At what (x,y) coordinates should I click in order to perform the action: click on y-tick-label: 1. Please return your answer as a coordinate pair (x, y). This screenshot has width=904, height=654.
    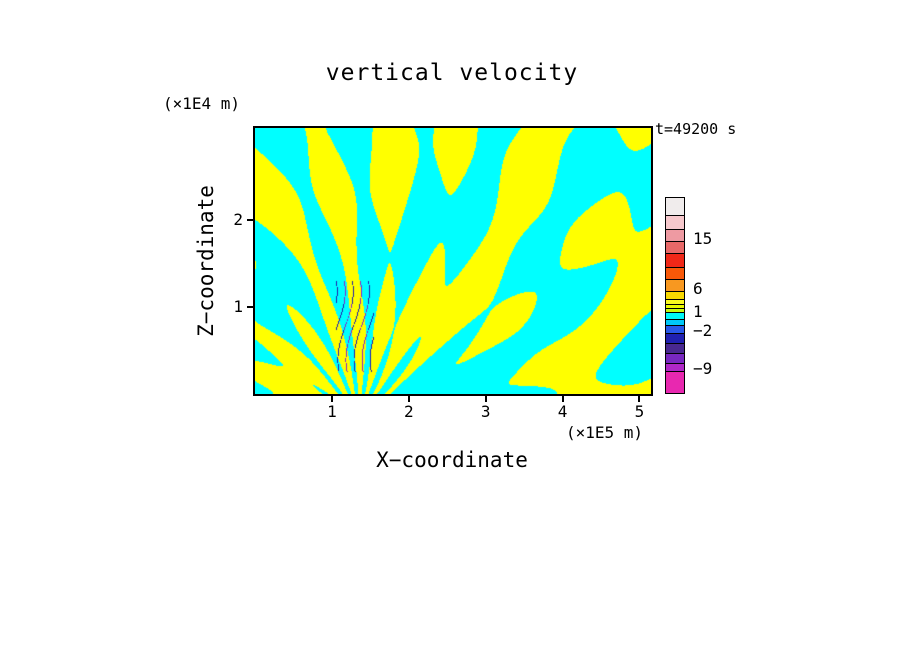
    Looking at the image, I should click on (238, 306).